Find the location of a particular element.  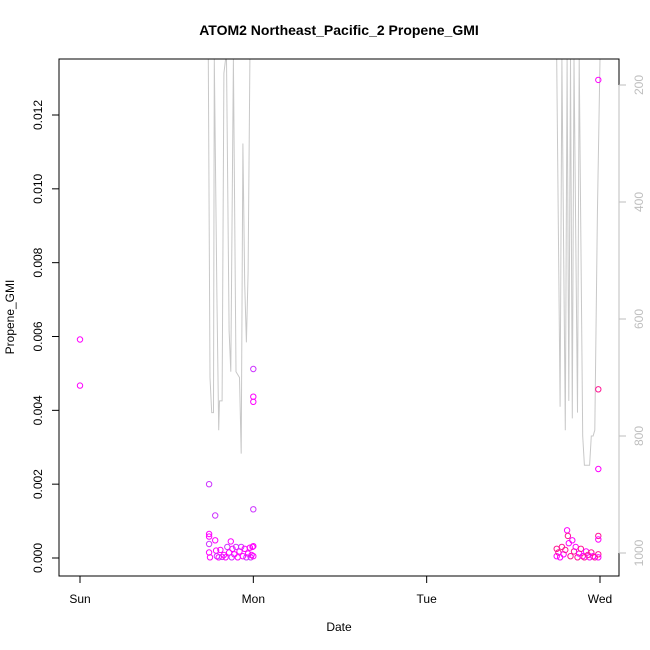

y-axis-label: Propene_GMI is located at coordinates (10, 317).